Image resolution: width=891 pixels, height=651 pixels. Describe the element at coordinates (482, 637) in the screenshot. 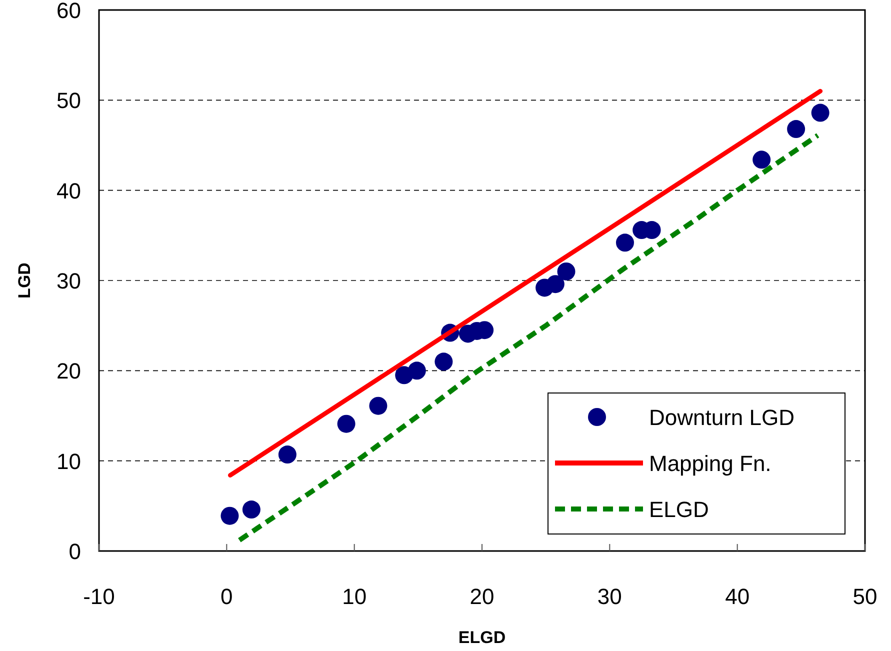

I see `x-axis-title: ELGD` at that location.